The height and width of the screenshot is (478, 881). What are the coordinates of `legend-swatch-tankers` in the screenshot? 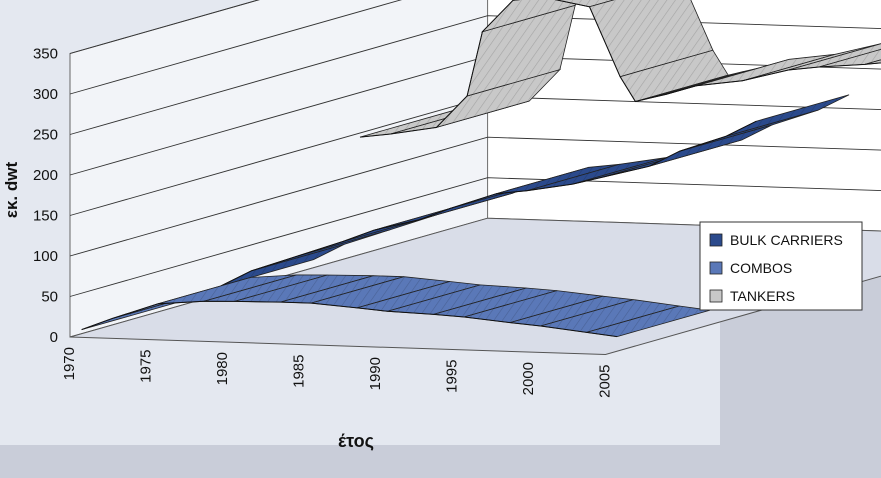 It's located at (716, 296).